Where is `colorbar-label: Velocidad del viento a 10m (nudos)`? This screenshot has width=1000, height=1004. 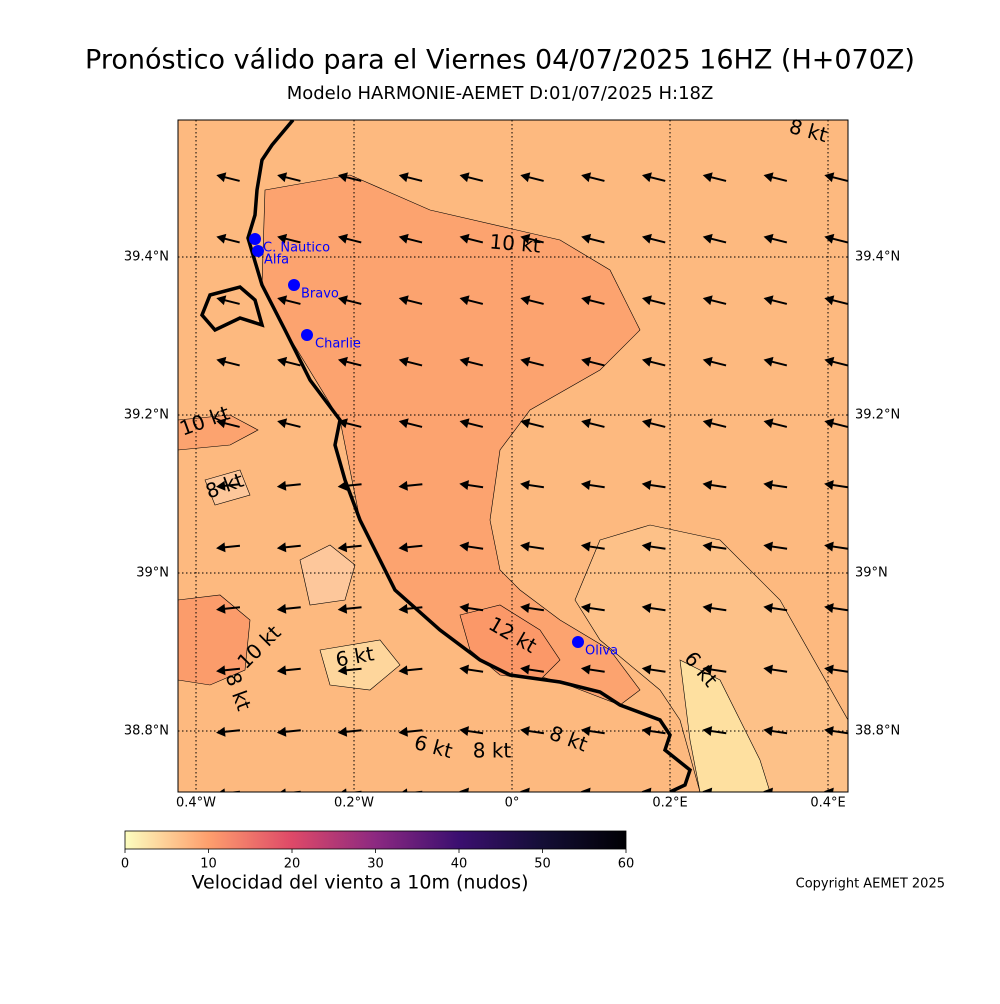 colorbar-label: Velocidad del viento a 10m (nudos) is located at coordinates (360, 883).